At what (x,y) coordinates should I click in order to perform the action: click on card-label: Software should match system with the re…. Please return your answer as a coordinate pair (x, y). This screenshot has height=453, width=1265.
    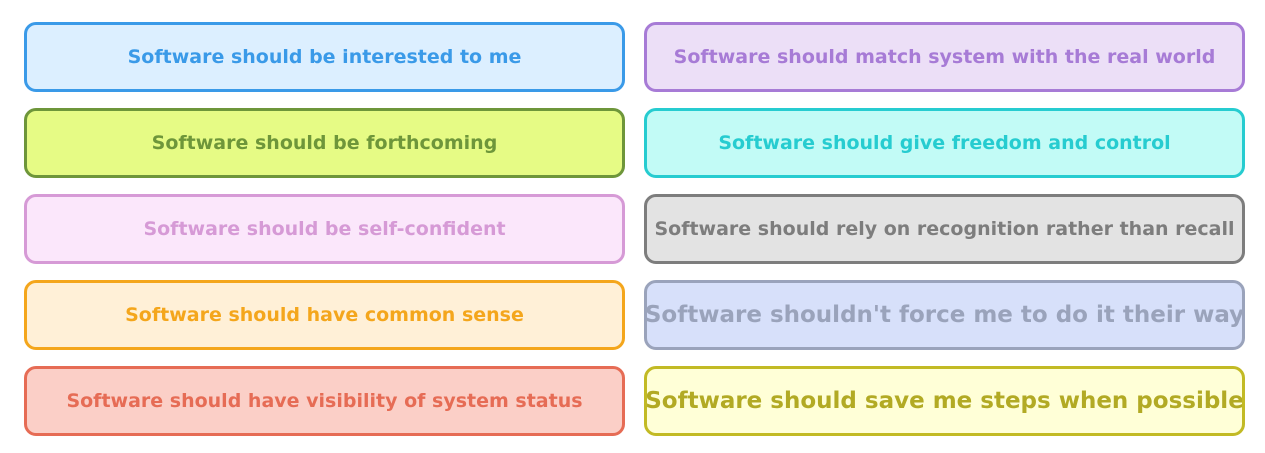
    Looking at the image, I should click on (944, 57).